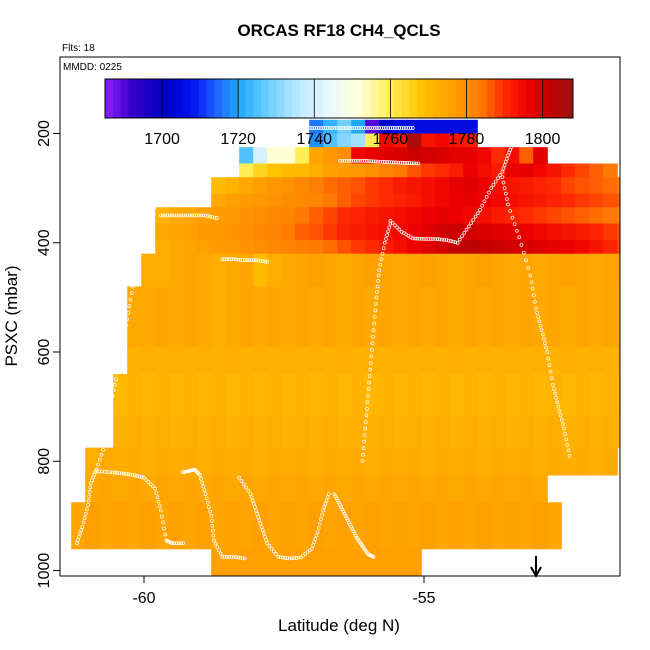 The height and width of the screenshot is (650, 650). I want to click on x-axis: -60 -55, so click(284, 591).